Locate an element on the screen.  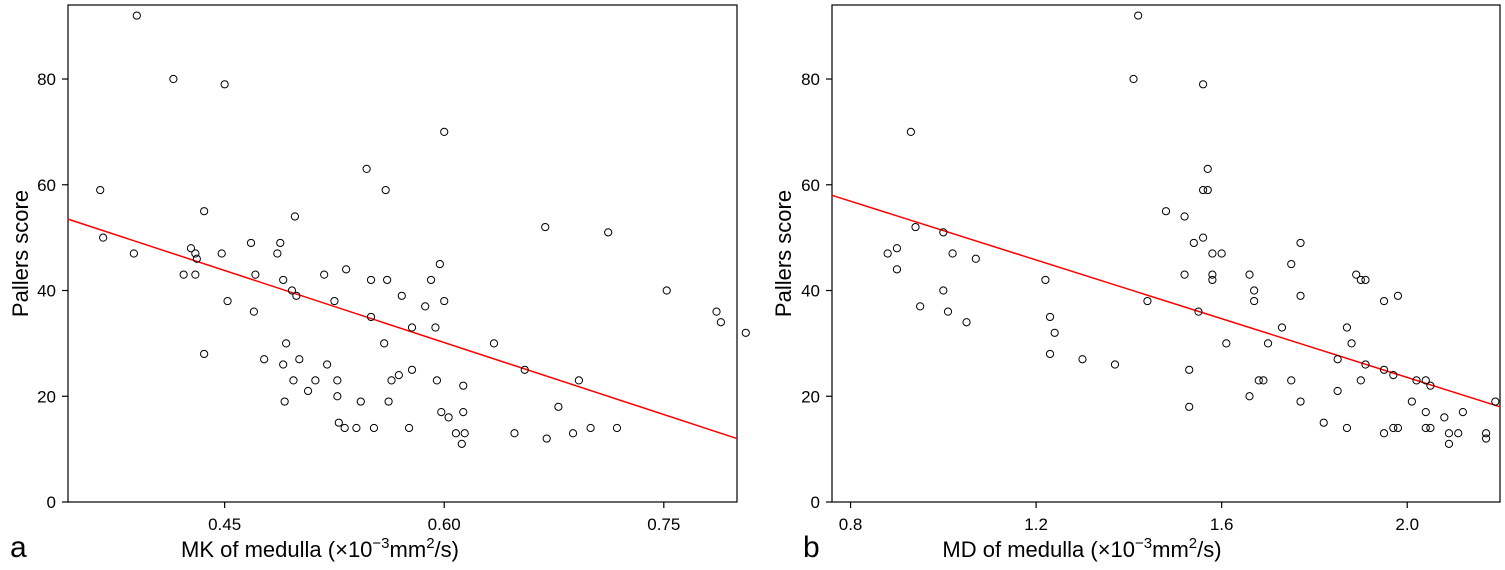
x-axis-label-part: 10 is located at coordinates (360, 549).